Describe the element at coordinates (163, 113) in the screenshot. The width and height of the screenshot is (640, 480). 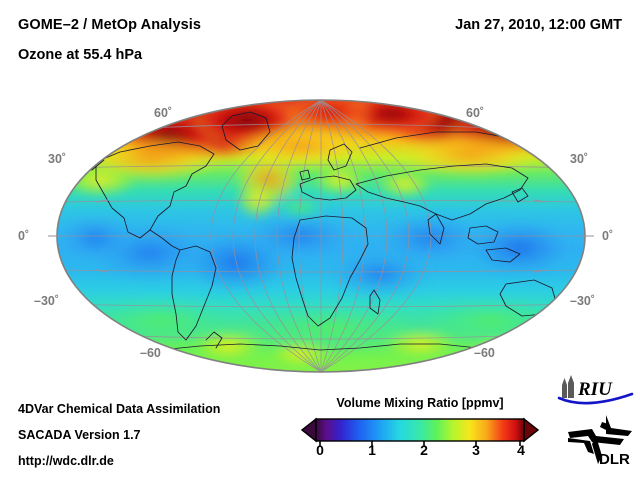
I see `lat-label-60n-left: 60˚` at that location.